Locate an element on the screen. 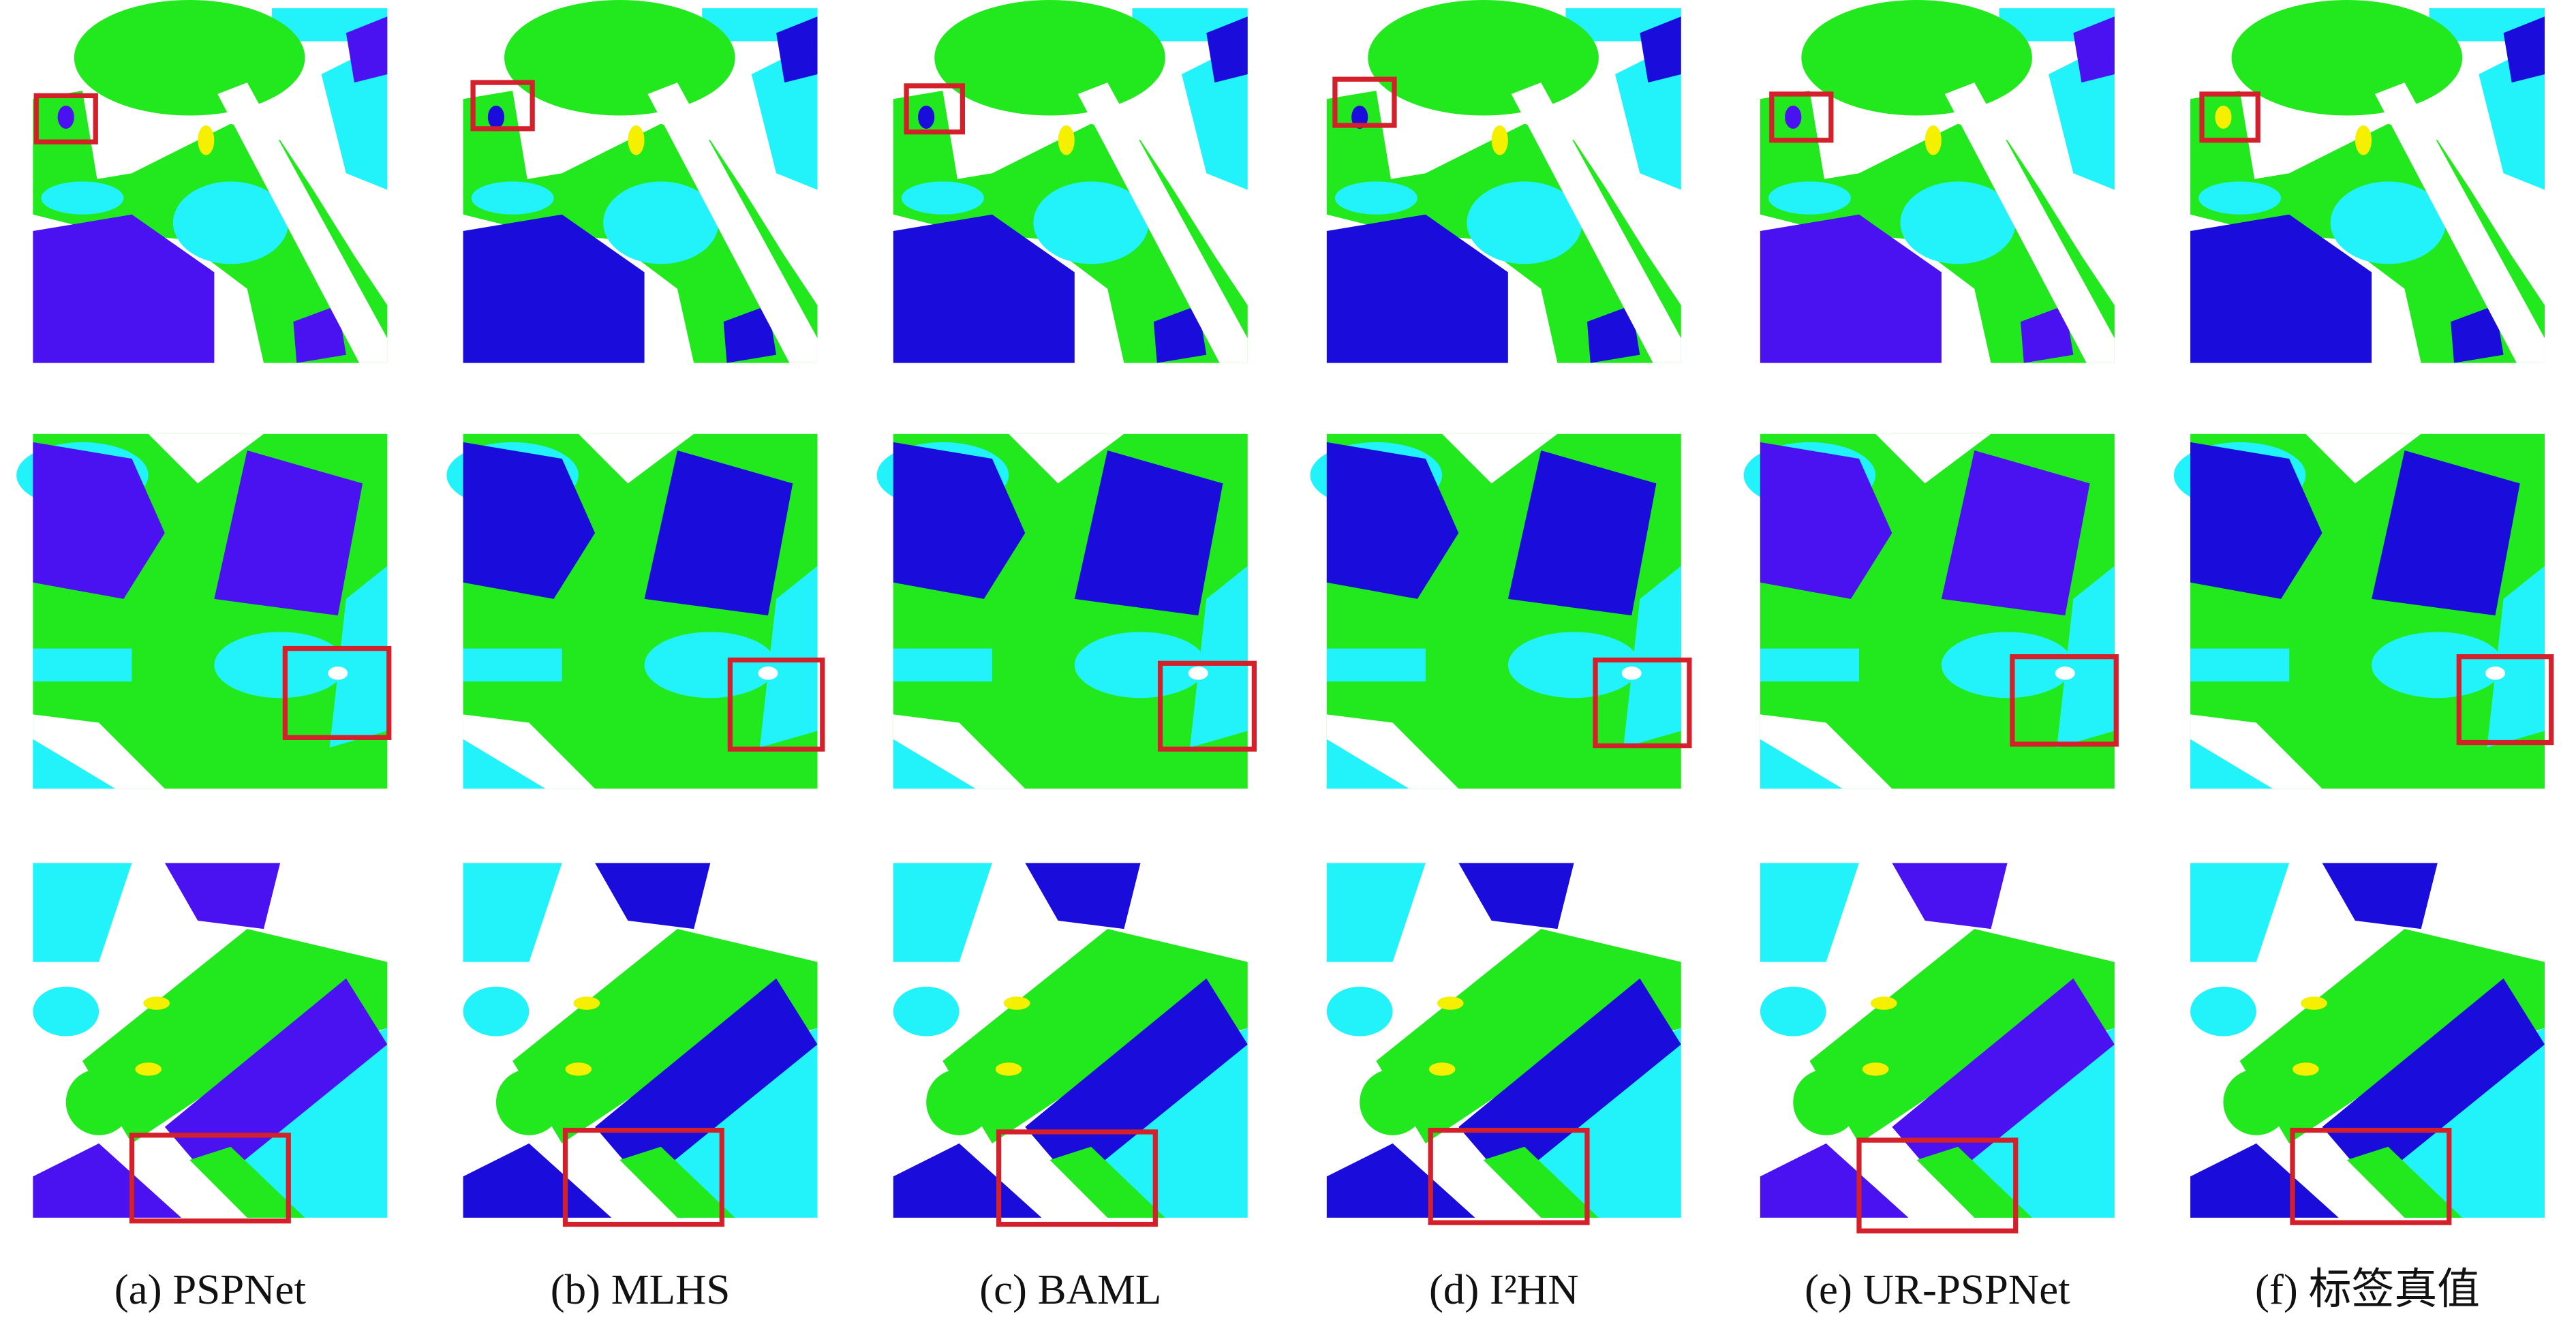 The height and width of the screenshot is (1320, 2576). caption: (d) I²HN is located at coordinates (1504, 1289).